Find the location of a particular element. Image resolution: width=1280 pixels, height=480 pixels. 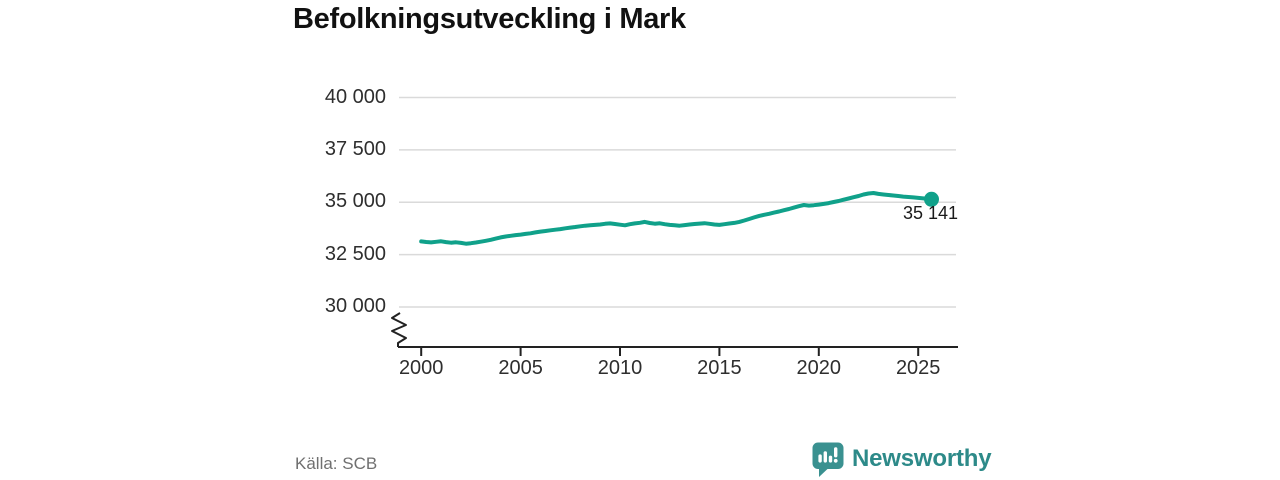

y-axis-tick-label: 35 000 is located at coordinates (355, 201).